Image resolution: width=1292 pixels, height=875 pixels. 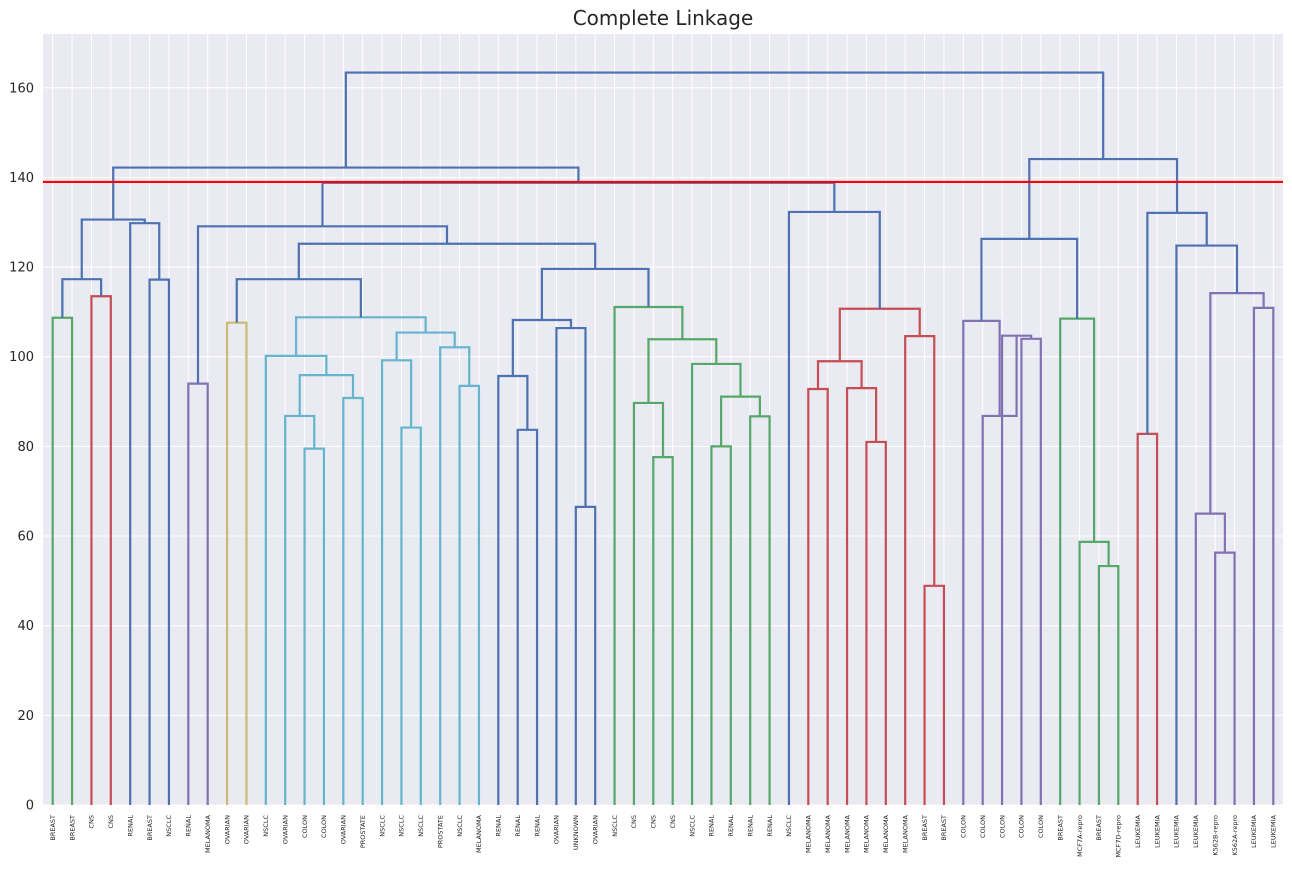 What do you see at coordinates (21, 178) in the screenshot?
I see `y-tick-label: 140` at bounding box center [21, 178].